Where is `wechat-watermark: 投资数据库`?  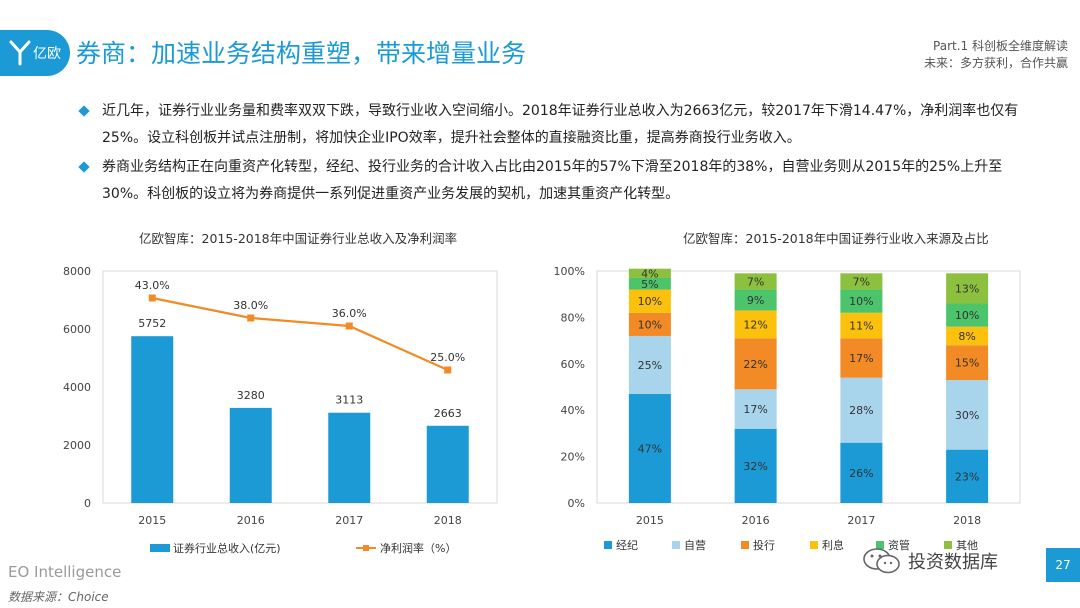
wechat-watermark: 投资数据库 is located at coordinates (930, 561).